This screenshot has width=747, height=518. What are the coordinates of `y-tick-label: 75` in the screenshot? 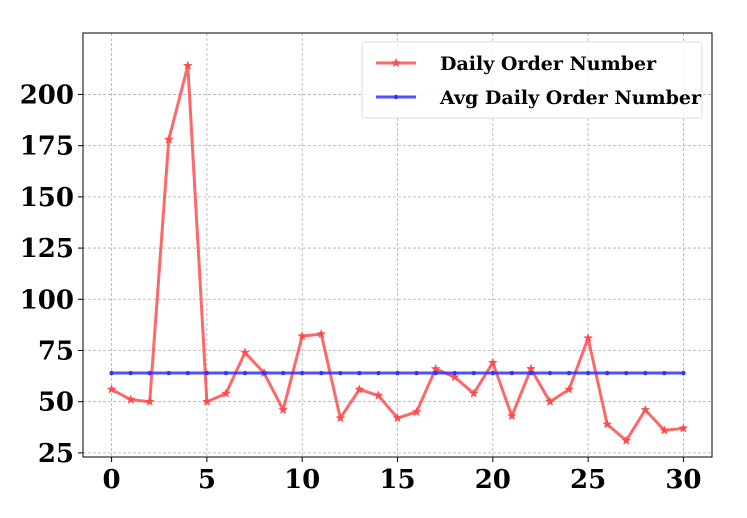 It's located at (56, 351).